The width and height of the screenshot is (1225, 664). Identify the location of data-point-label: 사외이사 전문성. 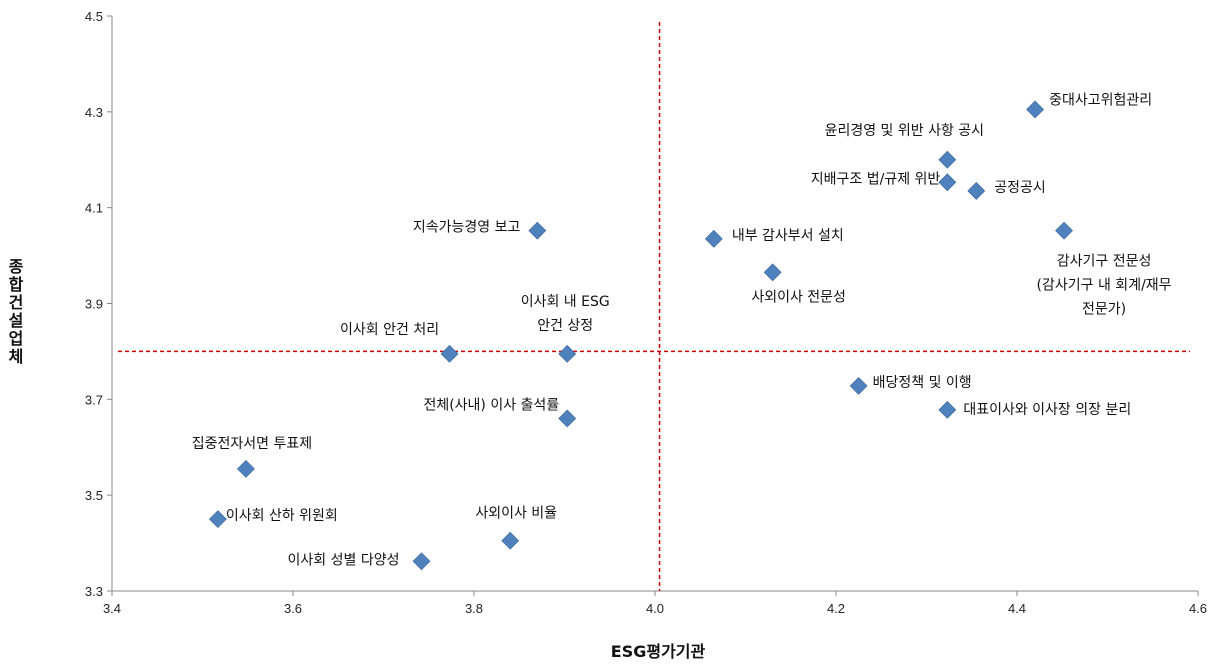
(798, 297).